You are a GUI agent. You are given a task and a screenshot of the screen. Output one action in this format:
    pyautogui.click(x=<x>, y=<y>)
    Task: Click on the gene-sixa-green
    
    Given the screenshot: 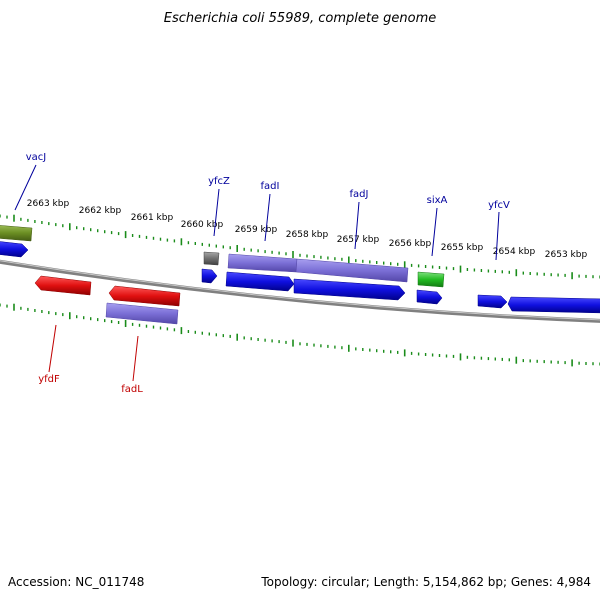 What is the action you would take?
    pyautogui.click(x=431, y=279)
    